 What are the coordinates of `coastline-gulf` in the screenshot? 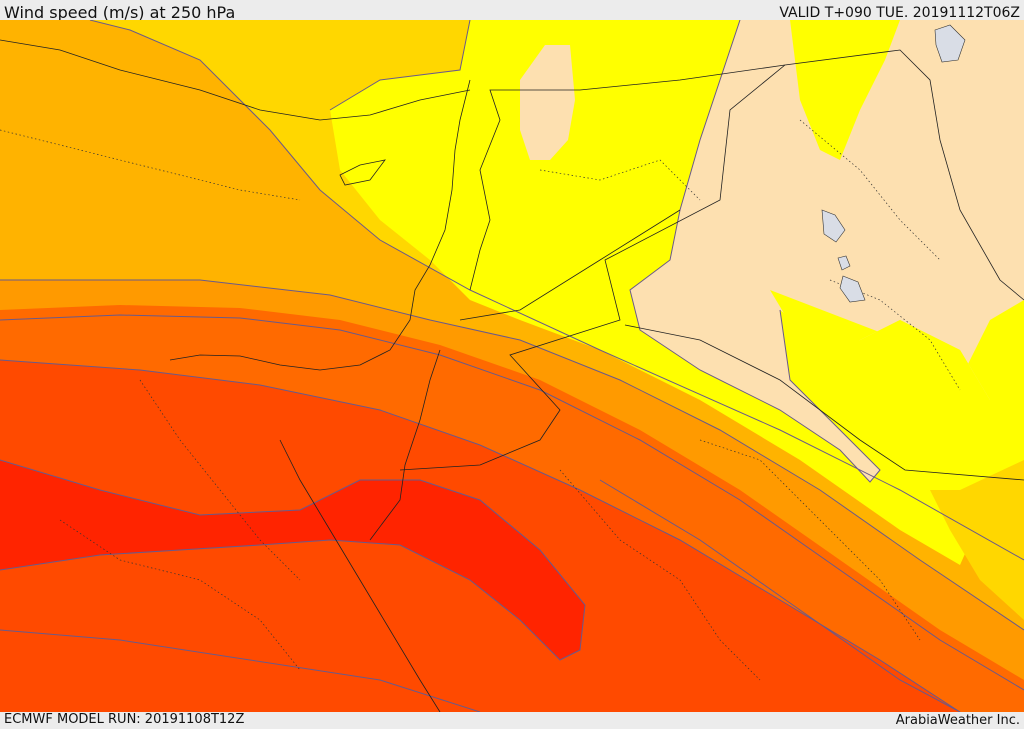 It's located at (405, 445).